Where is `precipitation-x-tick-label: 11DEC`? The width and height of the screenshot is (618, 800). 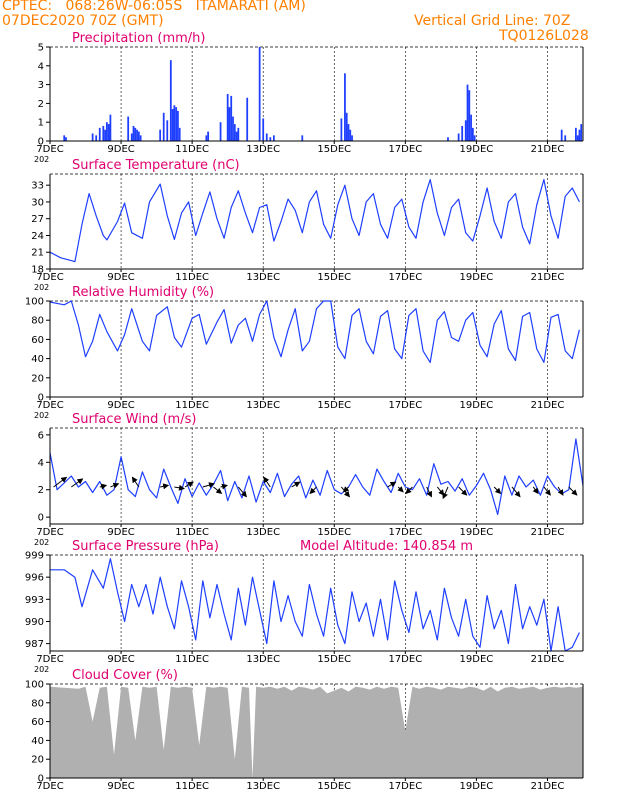
precipitation-x-tick-label: 11DEC is located at coordinates (192, 149).